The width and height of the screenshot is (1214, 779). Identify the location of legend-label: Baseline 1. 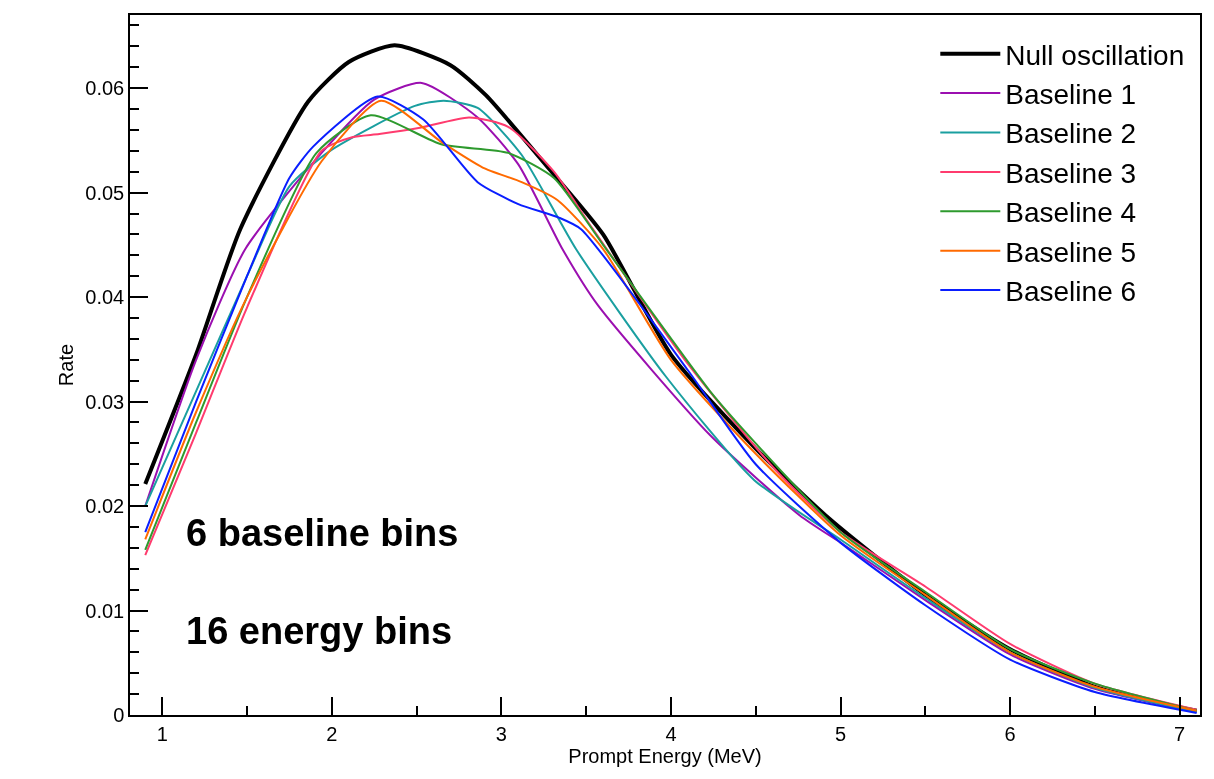
(1071, 95).